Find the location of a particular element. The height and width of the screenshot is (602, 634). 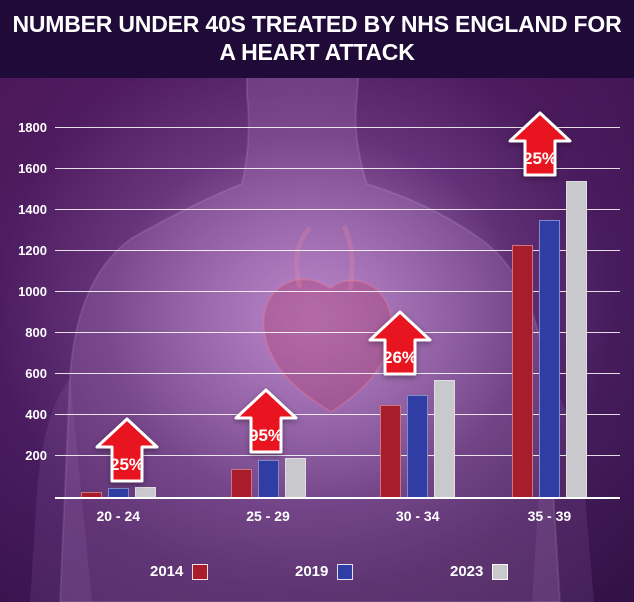

y-axis-tick-label: 800 is located at coordinates (36, 333).